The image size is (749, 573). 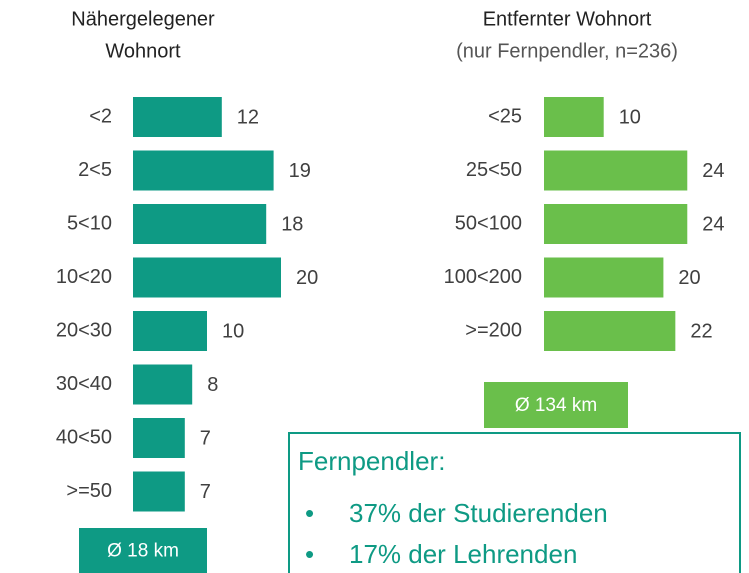 I want to click on value-label: 12, so click(x=248, y=117).